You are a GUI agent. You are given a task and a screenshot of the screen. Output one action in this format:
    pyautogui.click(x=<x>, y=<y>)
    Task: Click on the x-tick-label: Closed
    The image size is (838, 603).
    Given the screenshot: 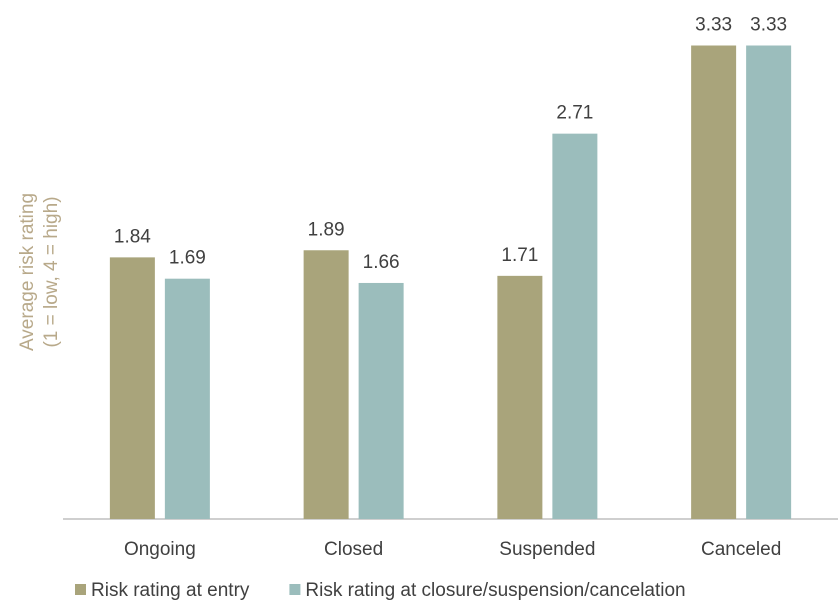 What is the action you would take?
    pyautogui.click(x=353, y=549)
    